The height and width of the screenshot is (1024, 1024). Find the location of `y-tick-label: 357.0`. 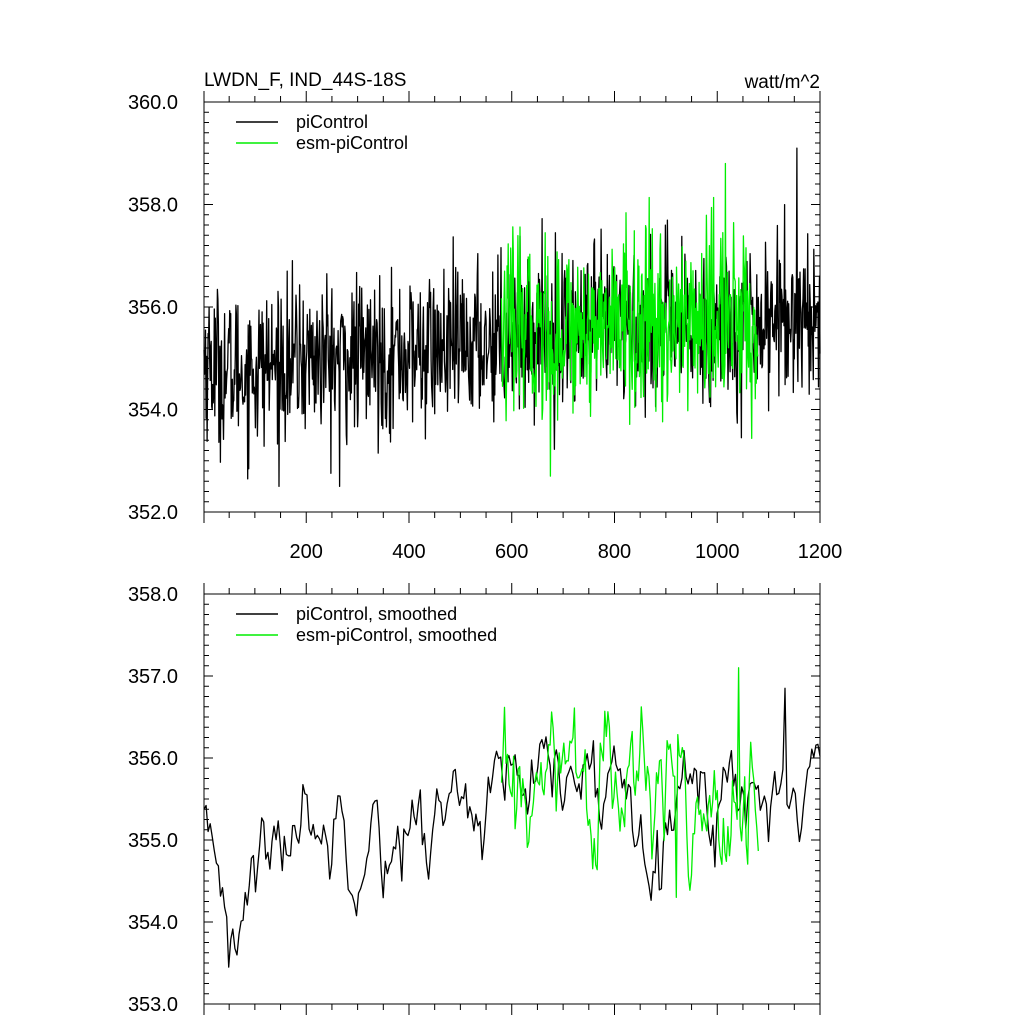

y-tick-label: 357.0 is located at coordinates (153, 677).